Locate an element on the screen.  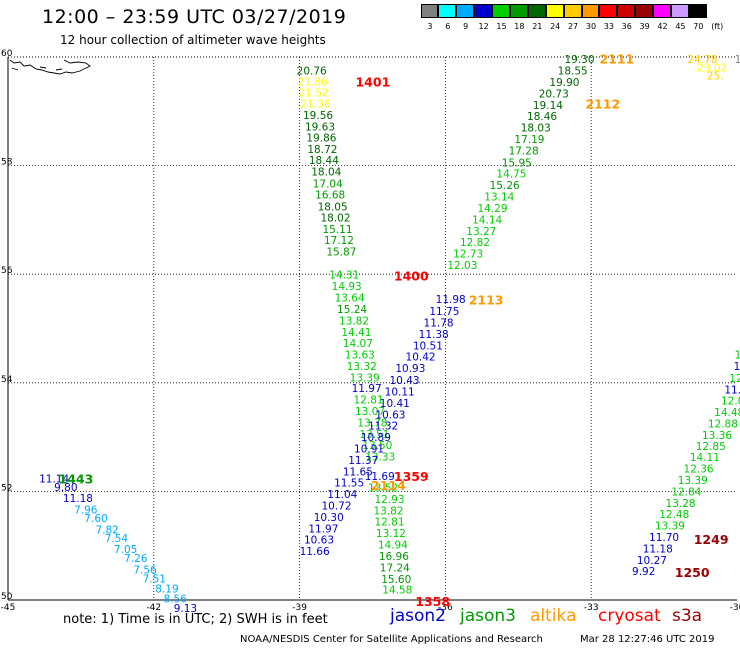
swh-value-label: 12.81 is located at coordinates (389, 522).